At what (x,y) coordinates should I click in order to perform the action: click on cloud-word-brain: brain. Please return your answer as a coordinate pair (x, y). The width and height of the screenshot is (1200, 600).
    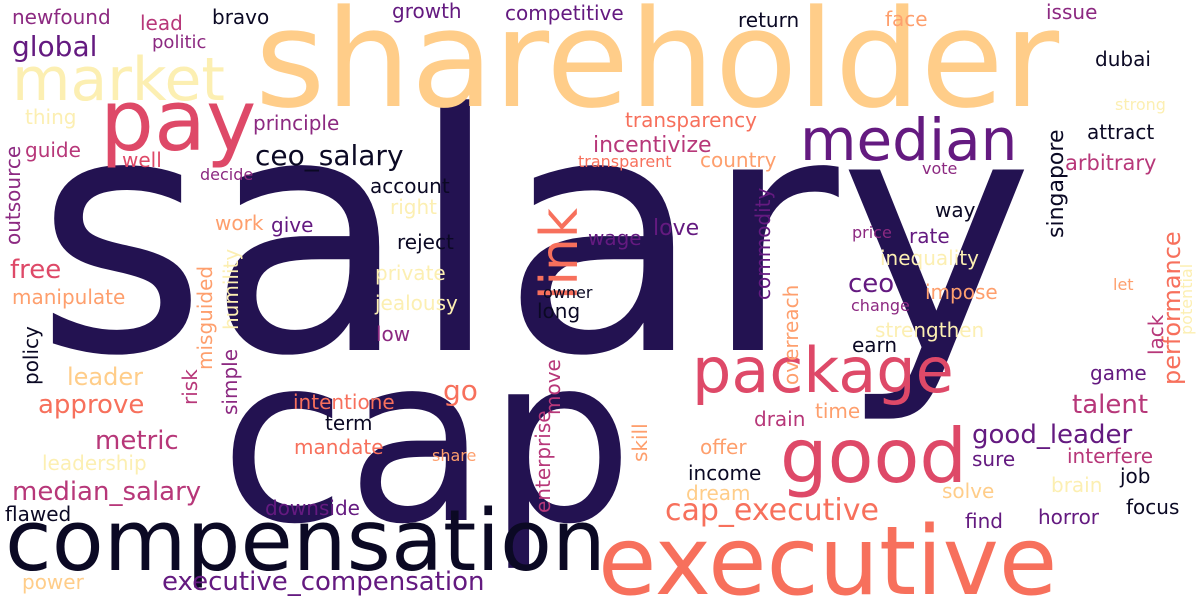
    Looking at the image, I should click on (1076, 485).